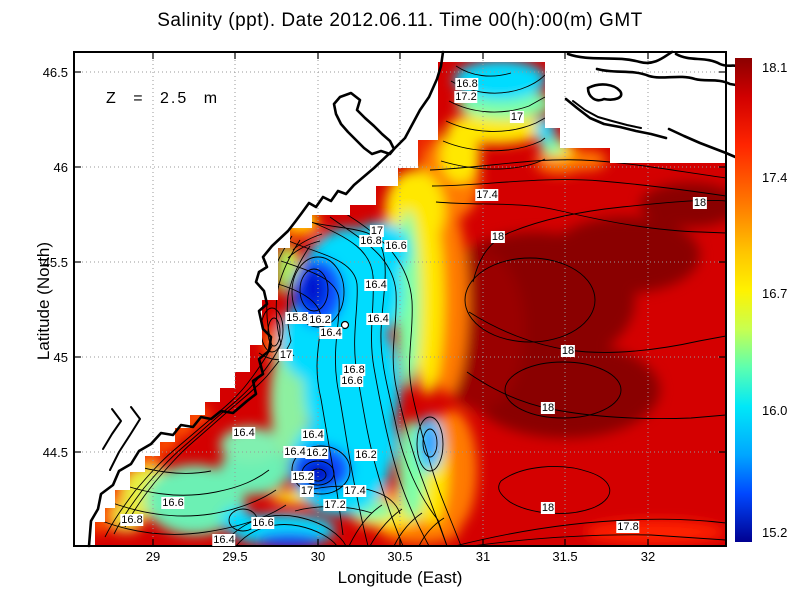 This screenshot has width=800, height=600. What do you see at coordinates (400, 556) in the screenshot?
I see `x-tick-label: 30.5` at bounding box center [400, 556].